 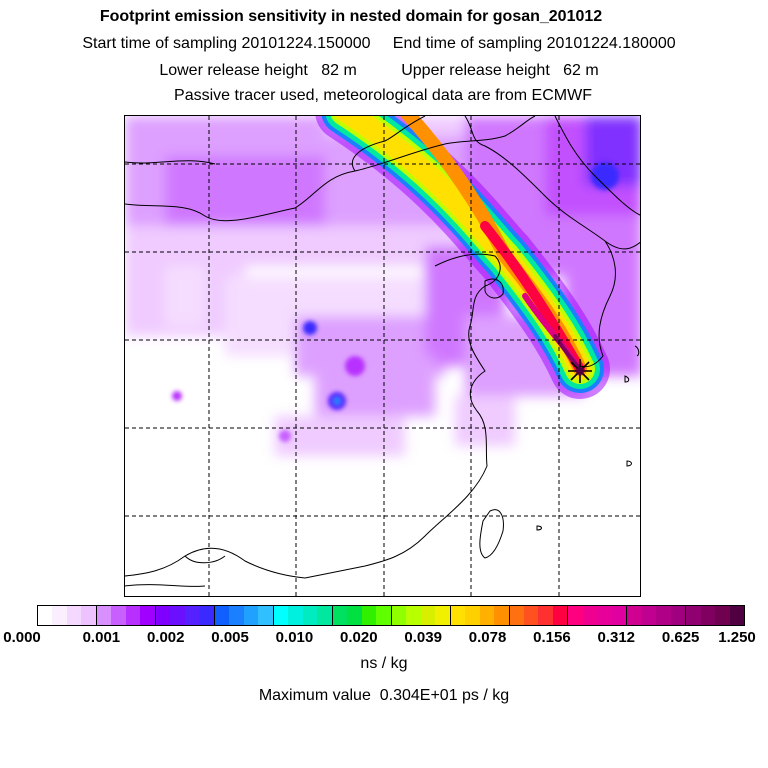 I want to click on color-scale-tick-label: 0.010, so click(x=294, y=637).